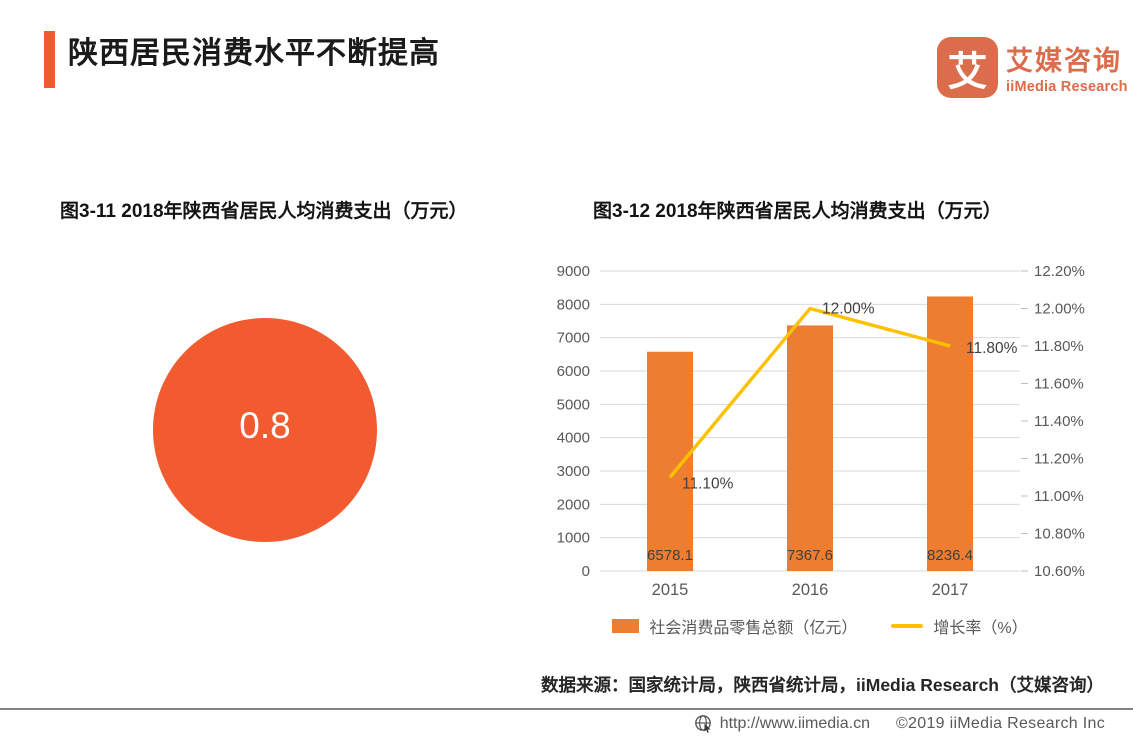  What do you see at coordinates (265, 425) in the screenshot?
I see `circle-chart-value: 0.8` at bounding box center [265, 425].